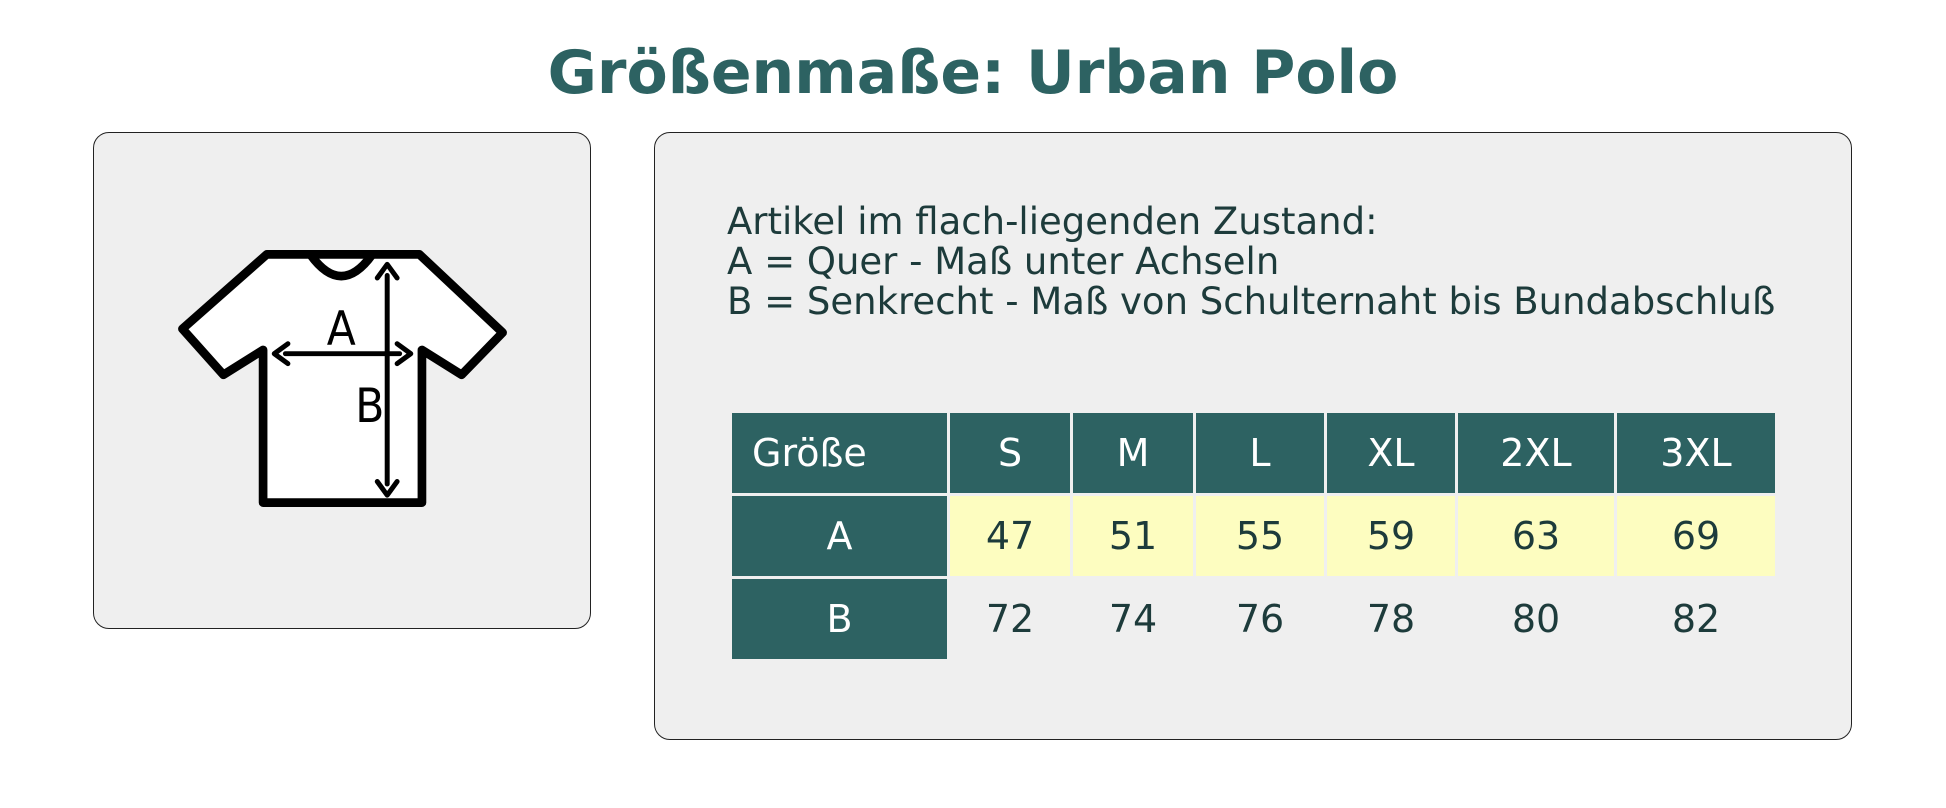  I want to click on data-row: A 47 51 55 59 63 69, so click(1253, 536).